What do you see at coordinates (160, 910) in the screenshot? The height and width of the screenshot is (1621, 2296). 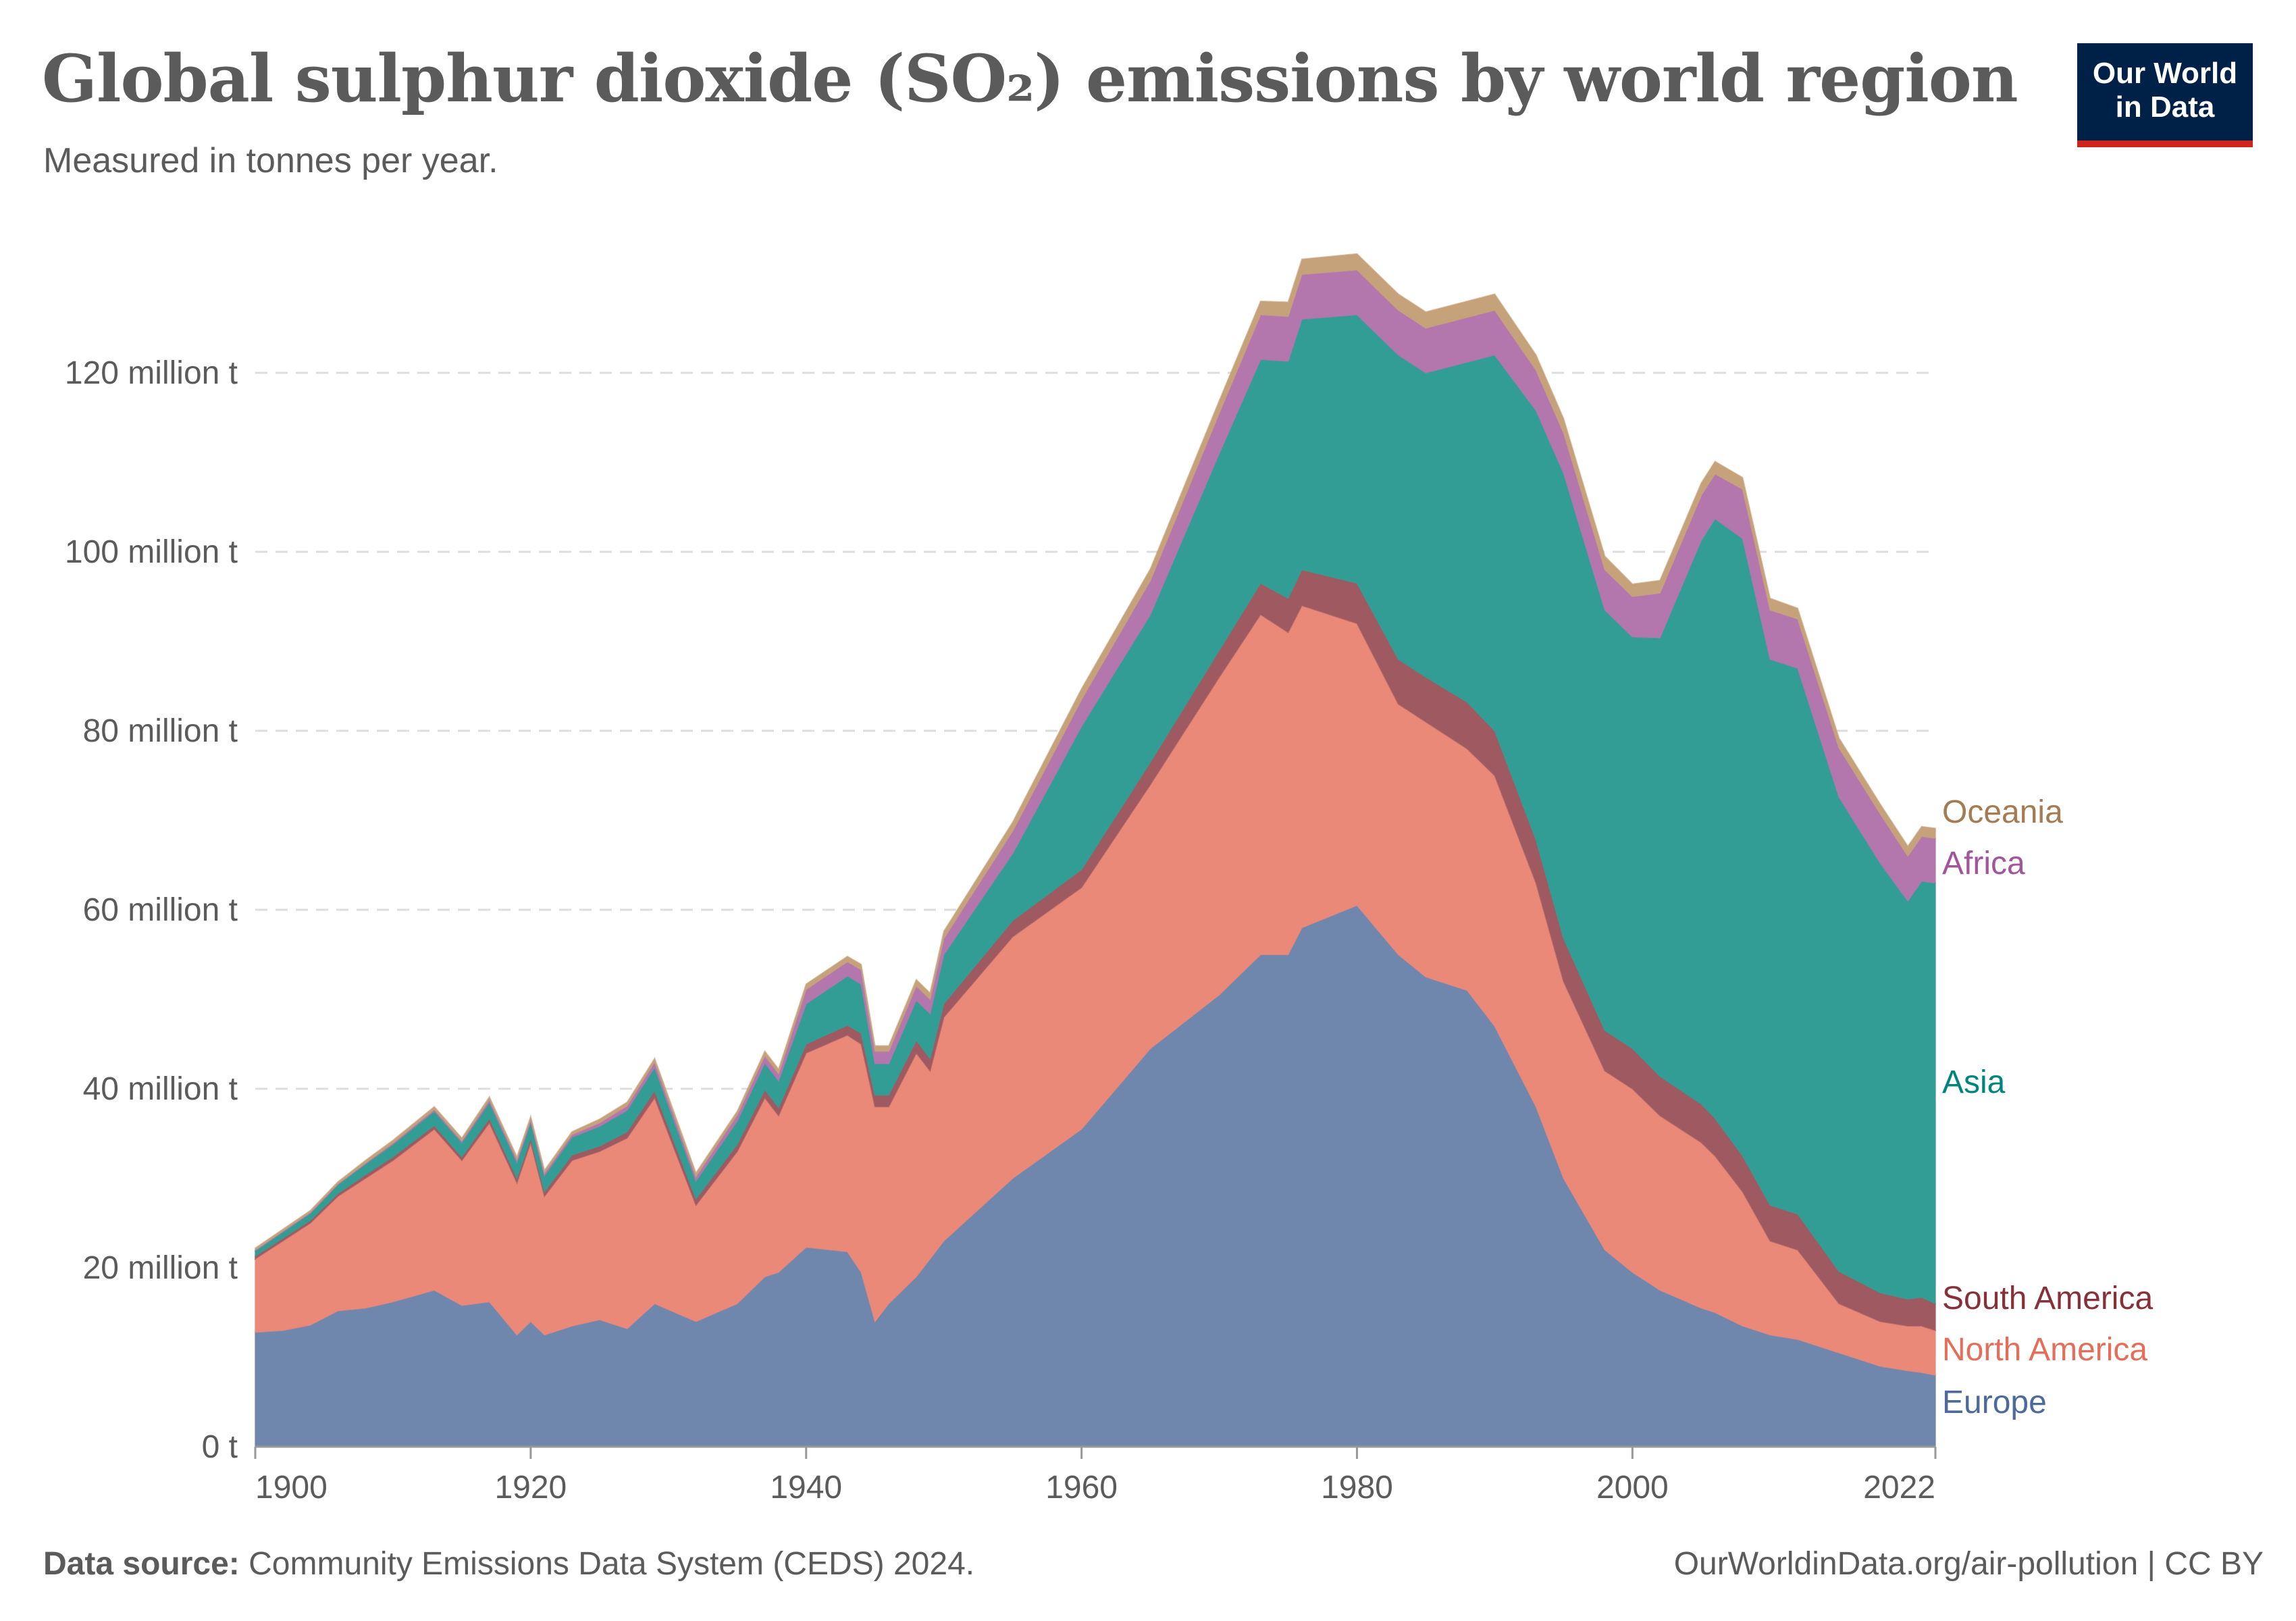 I see `y-tick-label: 60 million t` at bounding box center [160, 910].